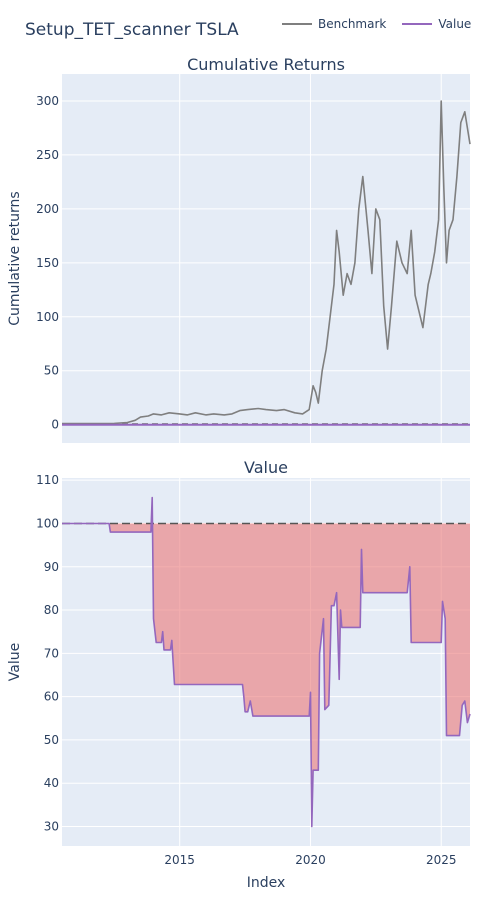 The width and height of the screenshot is (500, 900). What do you see at coordinates (455, 24) in the screenshot?
I see `legend-label-value: Value` at bounding box center [455, 24].